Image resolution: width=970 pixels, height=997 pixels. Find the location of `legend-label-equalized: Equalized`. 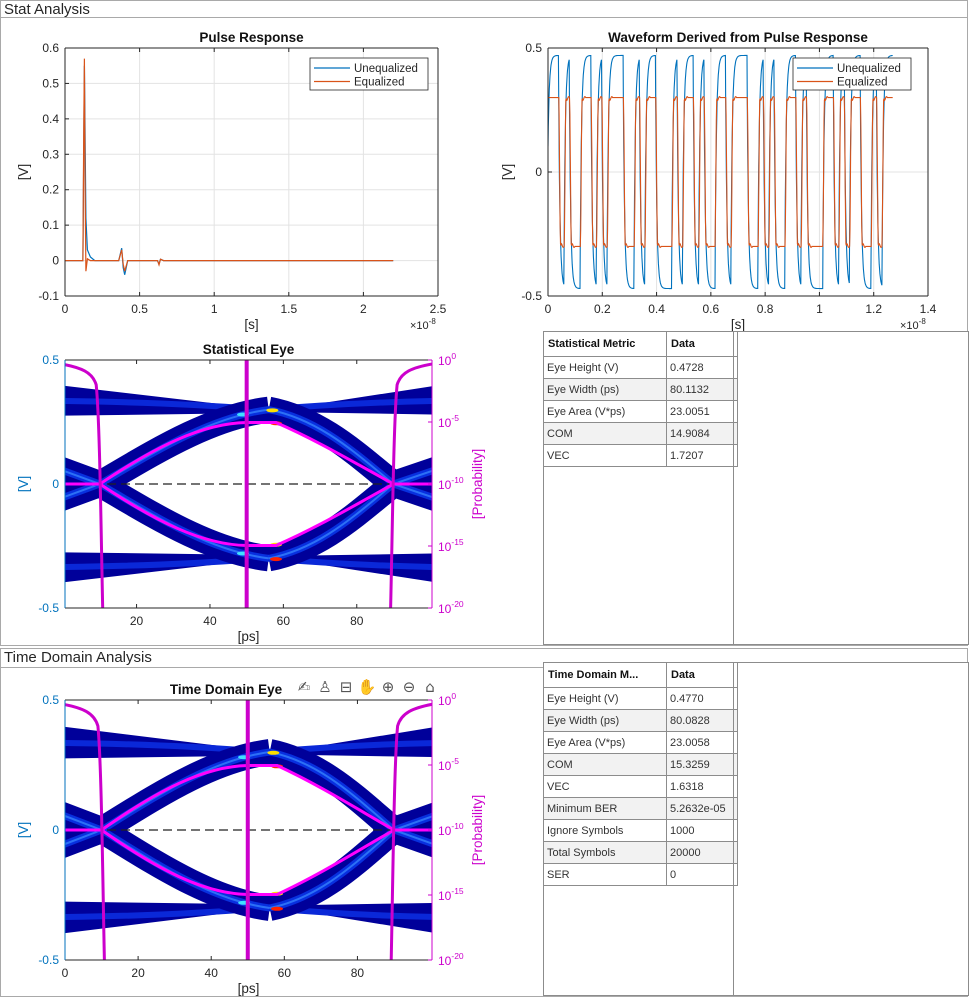

legend-label-equalized: Equalized is located at coordinates (862, 83).